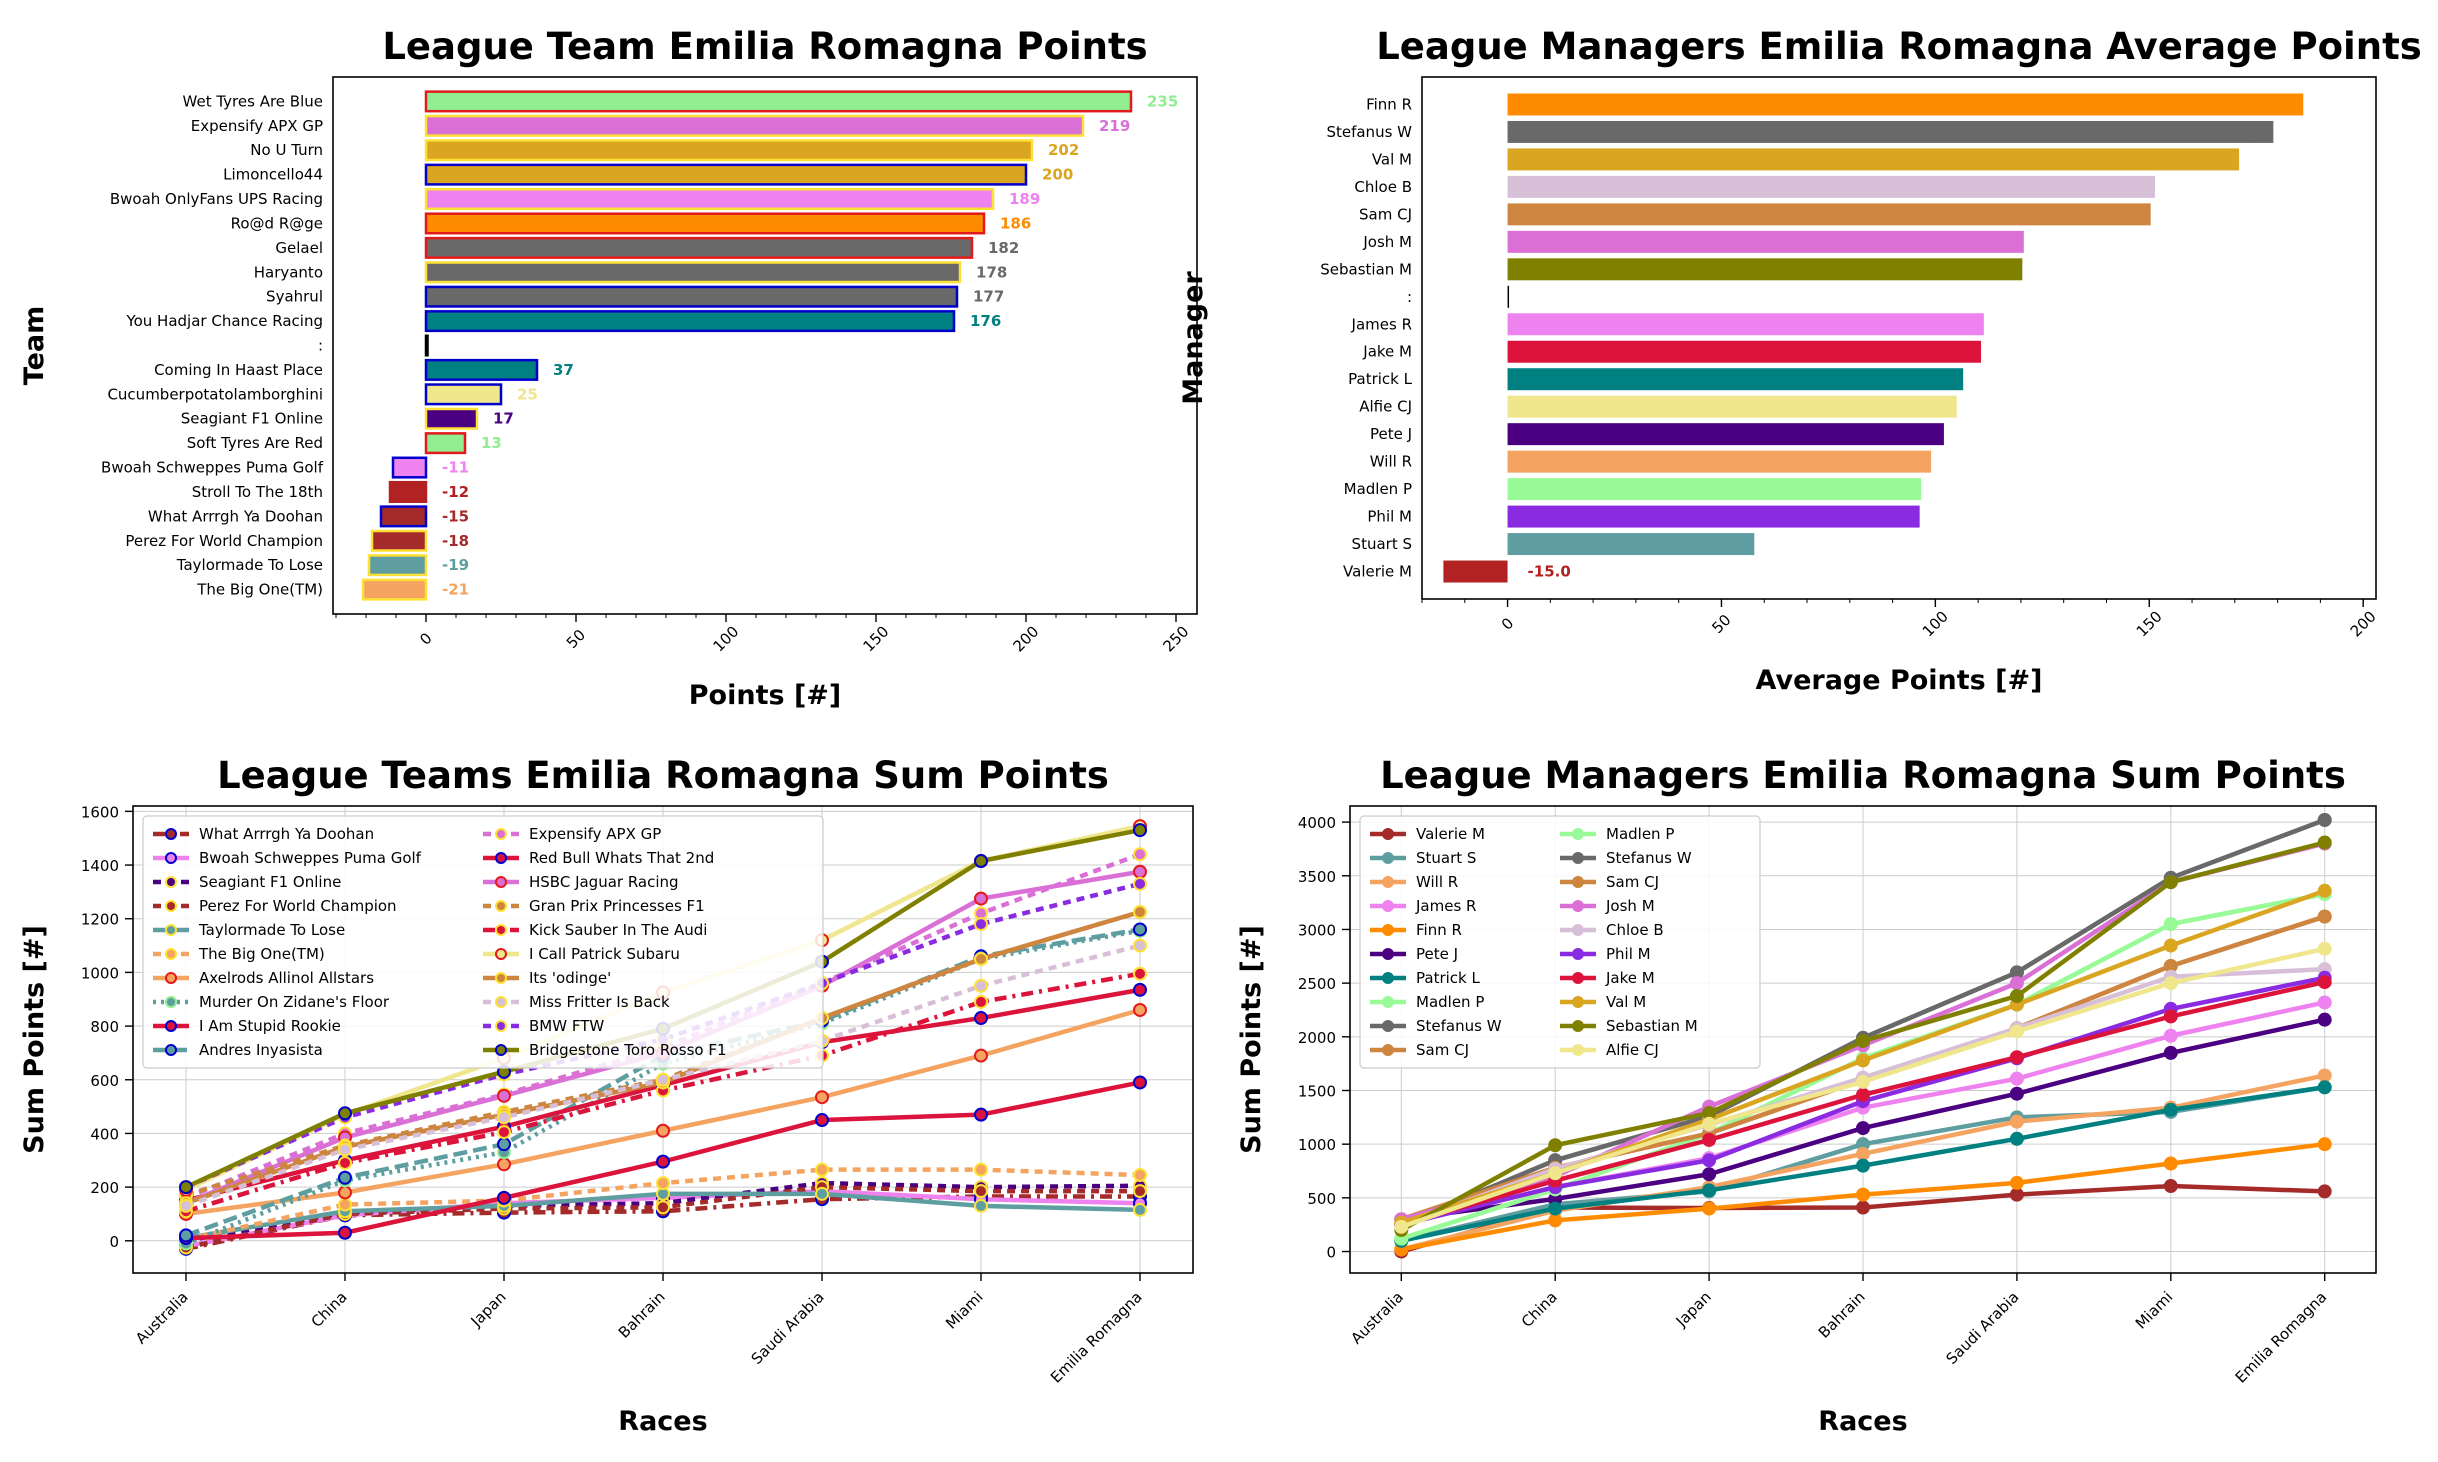 The width and height of the screenshot is (2438, 1462). I want to click on x-tick-label: Miami, so click(2154, 1310).